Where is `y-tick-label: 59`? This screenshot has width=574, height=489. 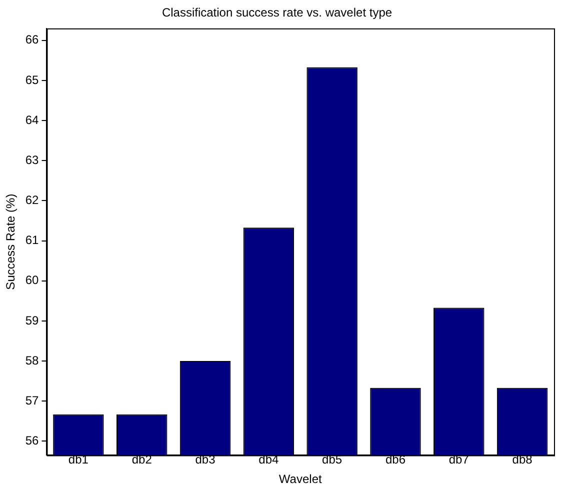
y-tick-label: 59 is located at coordinates (32, 320).